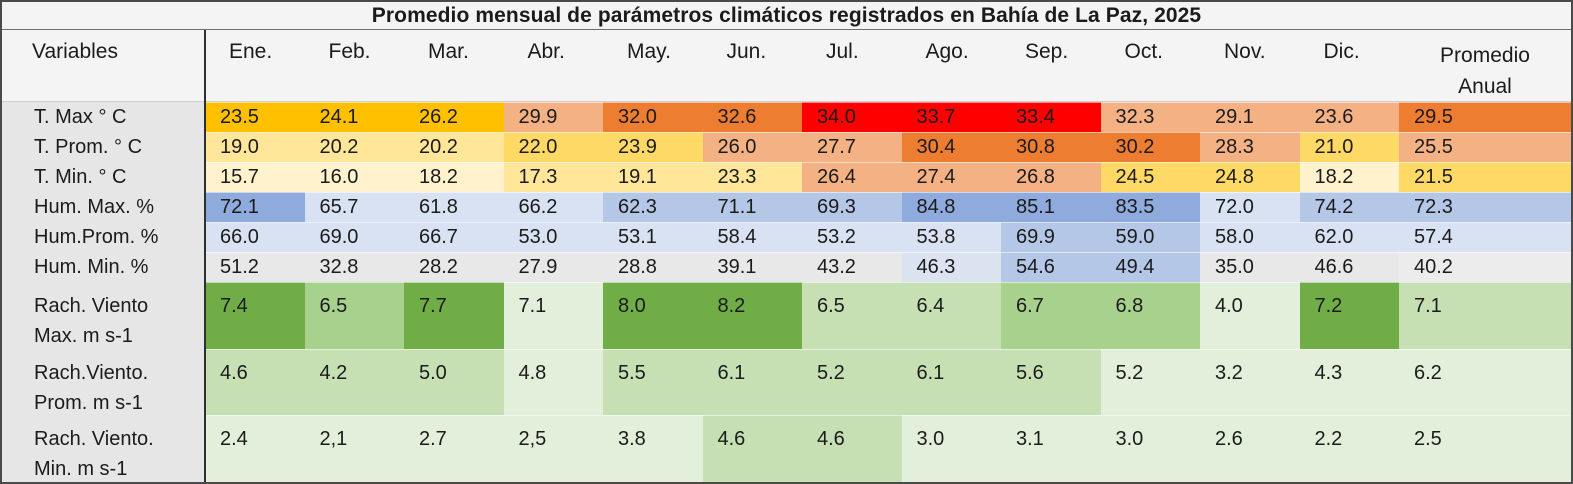 The width and height of the screenshot is (1573, 484). Describe the element at coordinates (454, 177) in the screenshot. I see `table-cell: 18.2` at that location.